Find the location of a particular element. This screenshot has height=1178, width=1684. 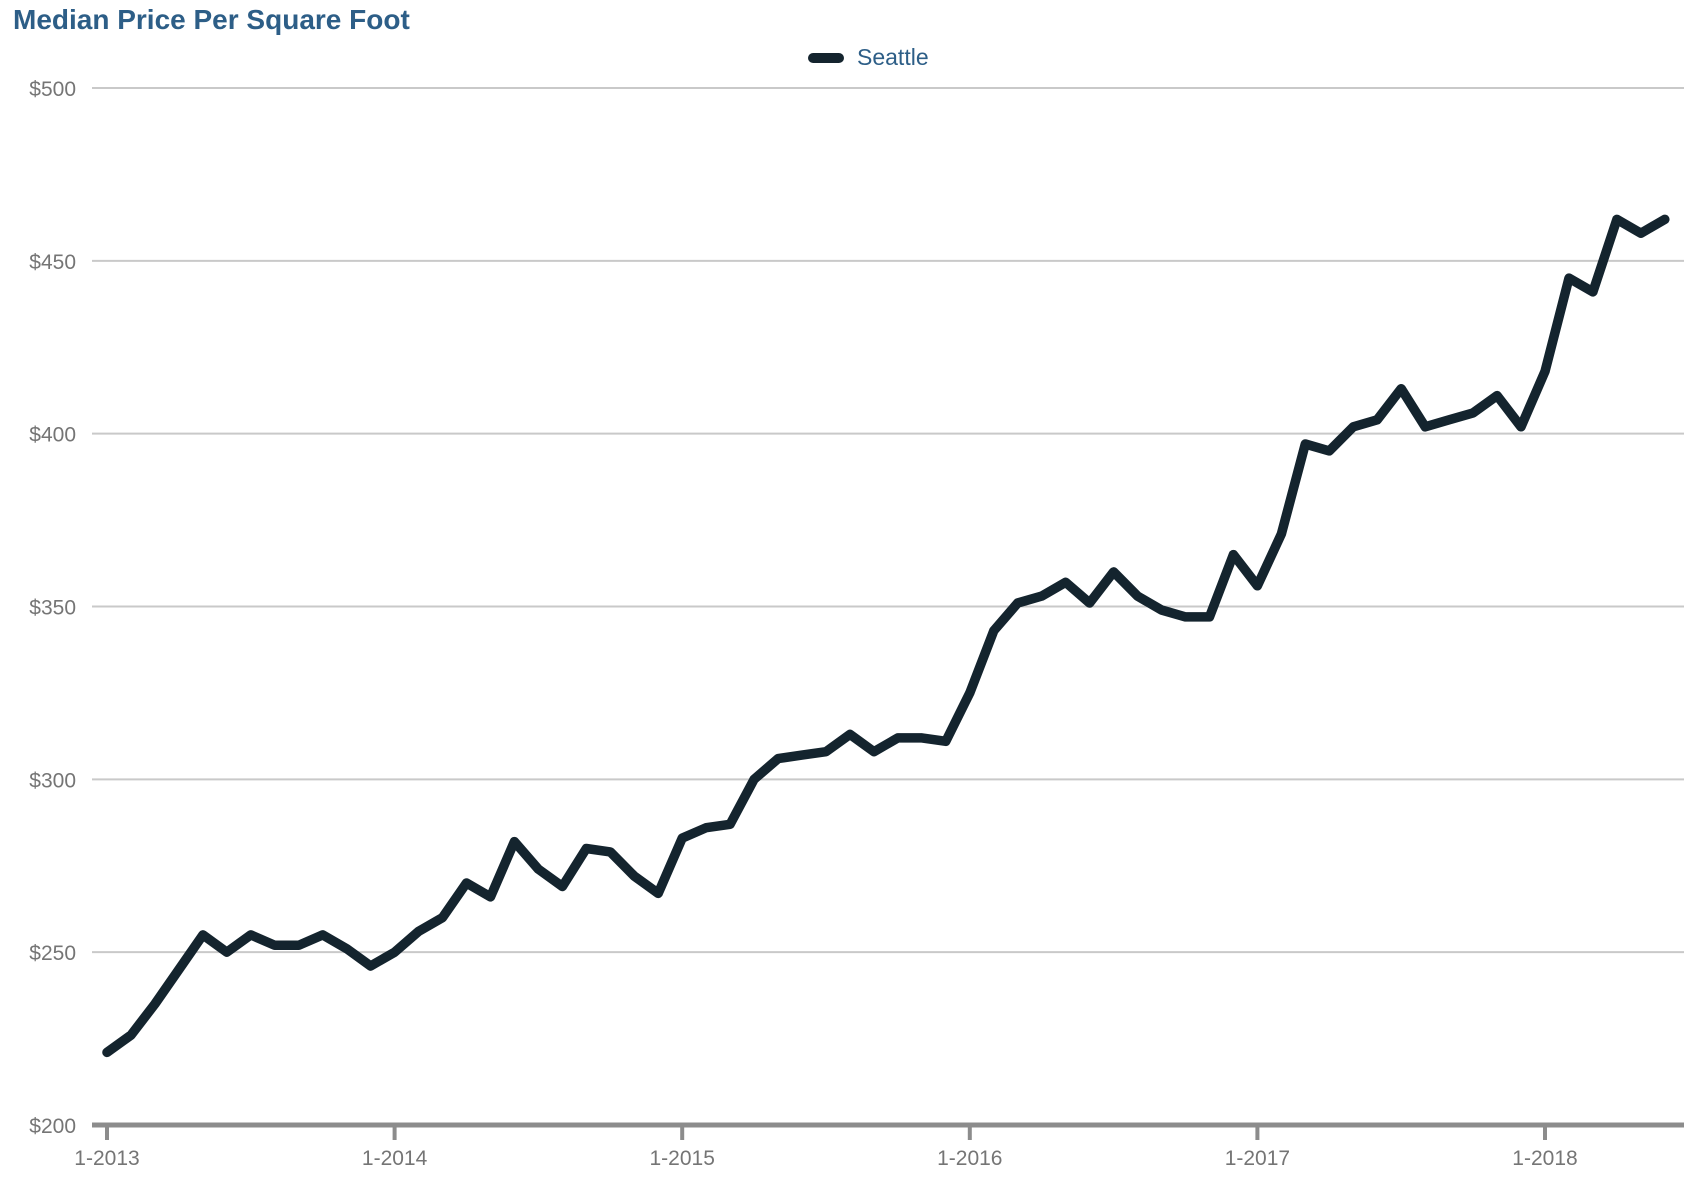

y-tick-label: $250 is located at coordinates (52, 953).